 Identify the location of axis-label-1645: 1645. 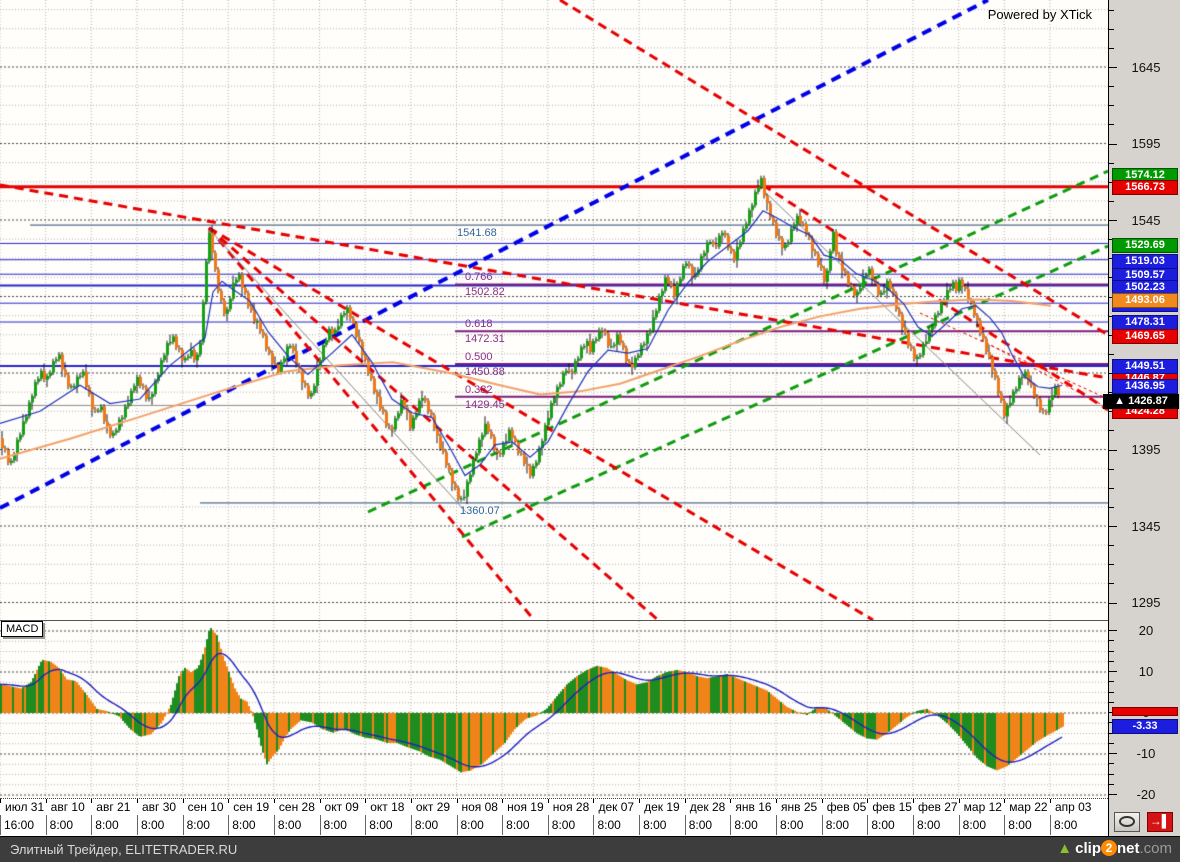
(1146, 67).